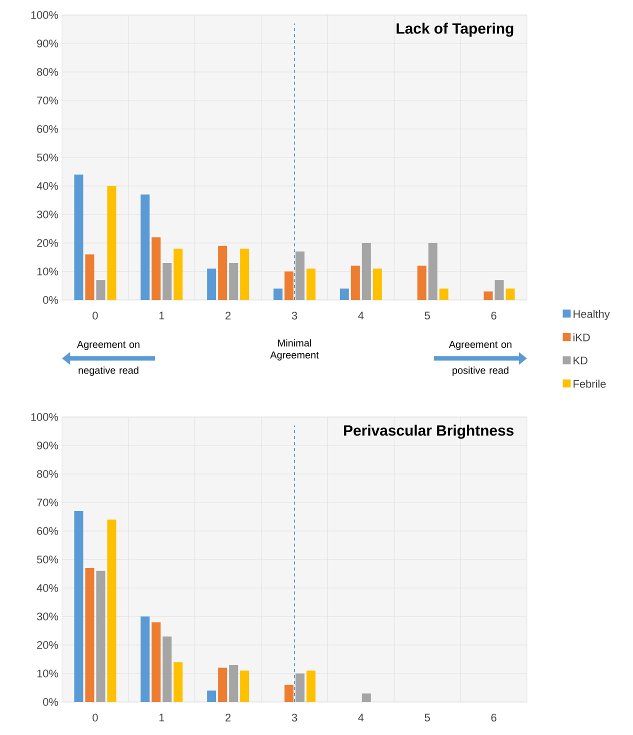 The height and width of the screenshot is (735, 633). Describe the element at coordinates (294, 349) in the screenshot. I see `text: Minimal Agreement` at that location.